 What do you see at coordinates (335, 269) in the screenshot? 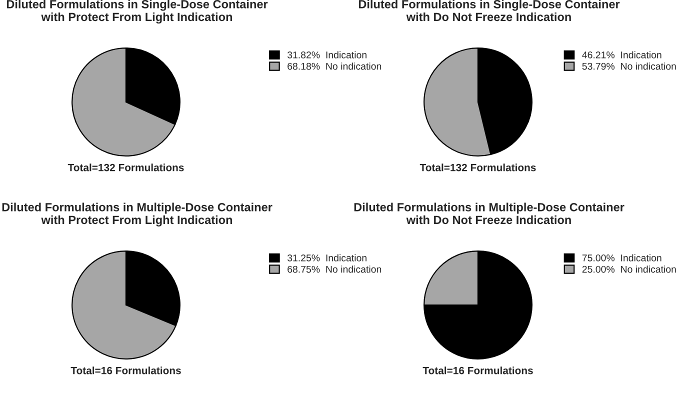
I see `legend-label: 68.75% No indication` at bounding box center [335, 269].